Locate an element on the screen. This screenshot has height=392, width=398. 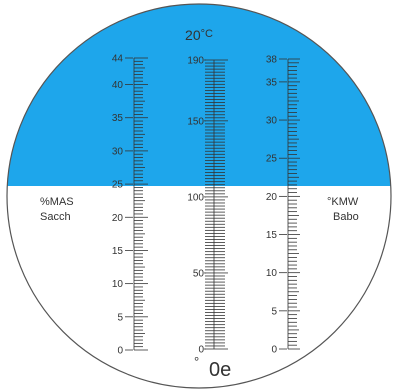
scale-oe-label: 0 is located at coordinates (201, 350).